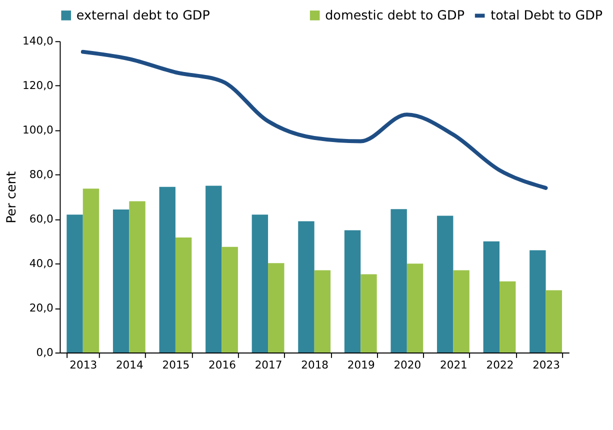  What do you see at coordinates (84, 365) in the screenshot?
I see `x-tick-label: 2013` at bounding box center [84, 365].